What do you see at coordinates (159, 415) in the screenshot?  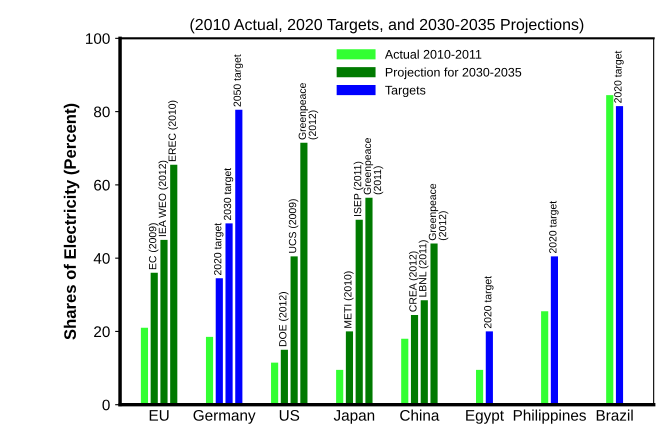 I see `x-tick-label: EU` at bounding box center [159, 415].